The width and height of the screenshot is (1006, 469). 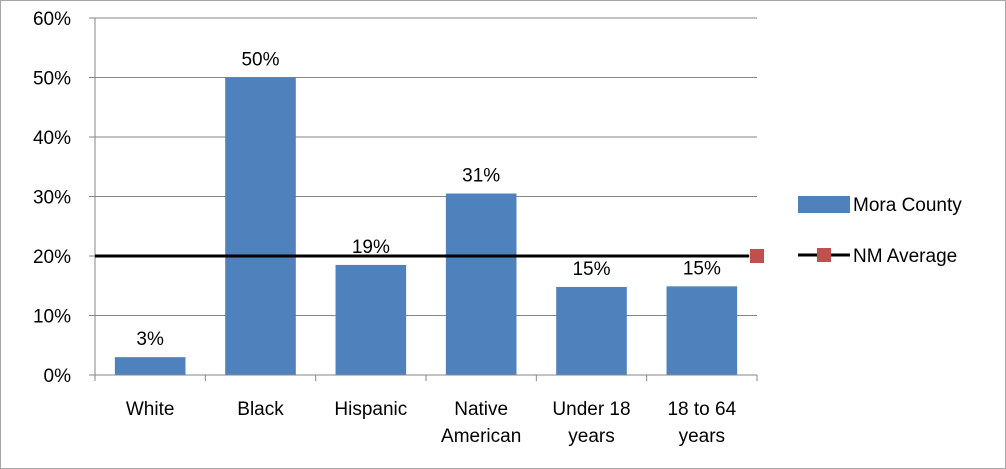 What do you see at coordinates (52, 138) in the screenshot?
I see `y-tick-label: 40%` at bounding box center [52, 138].